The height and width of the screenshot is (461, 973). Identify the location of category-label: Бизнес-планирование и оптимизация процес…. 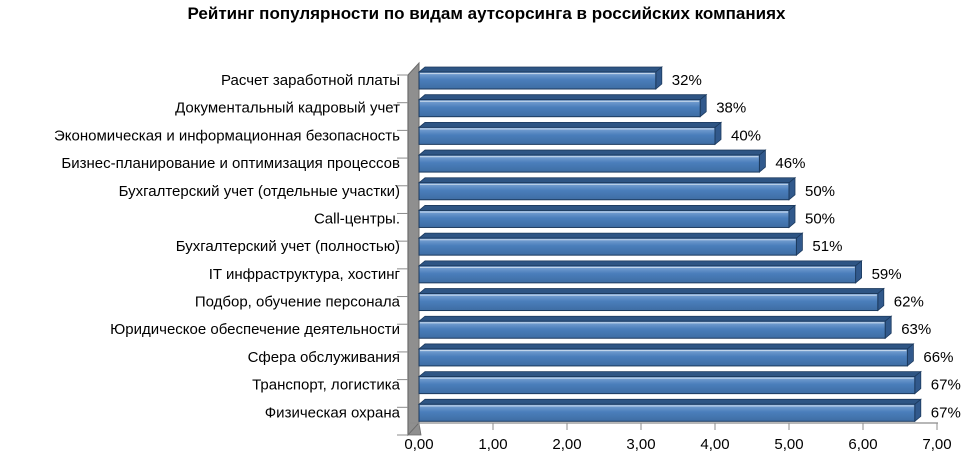
(230, 163).